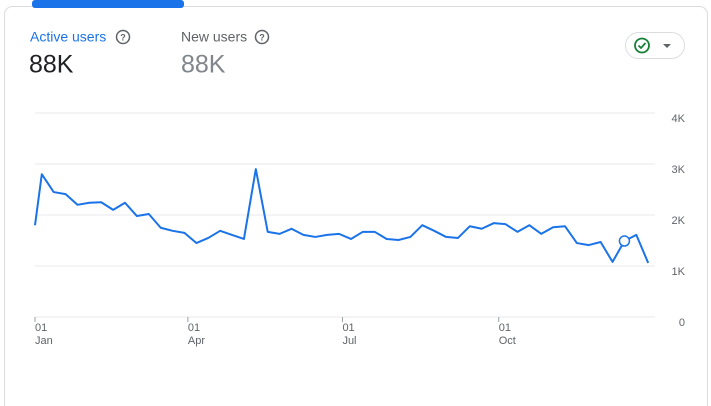 The height and width of the screenshot is (406, 711). I want to click on x-tick-sublabel: Jan, so click(44, 341).